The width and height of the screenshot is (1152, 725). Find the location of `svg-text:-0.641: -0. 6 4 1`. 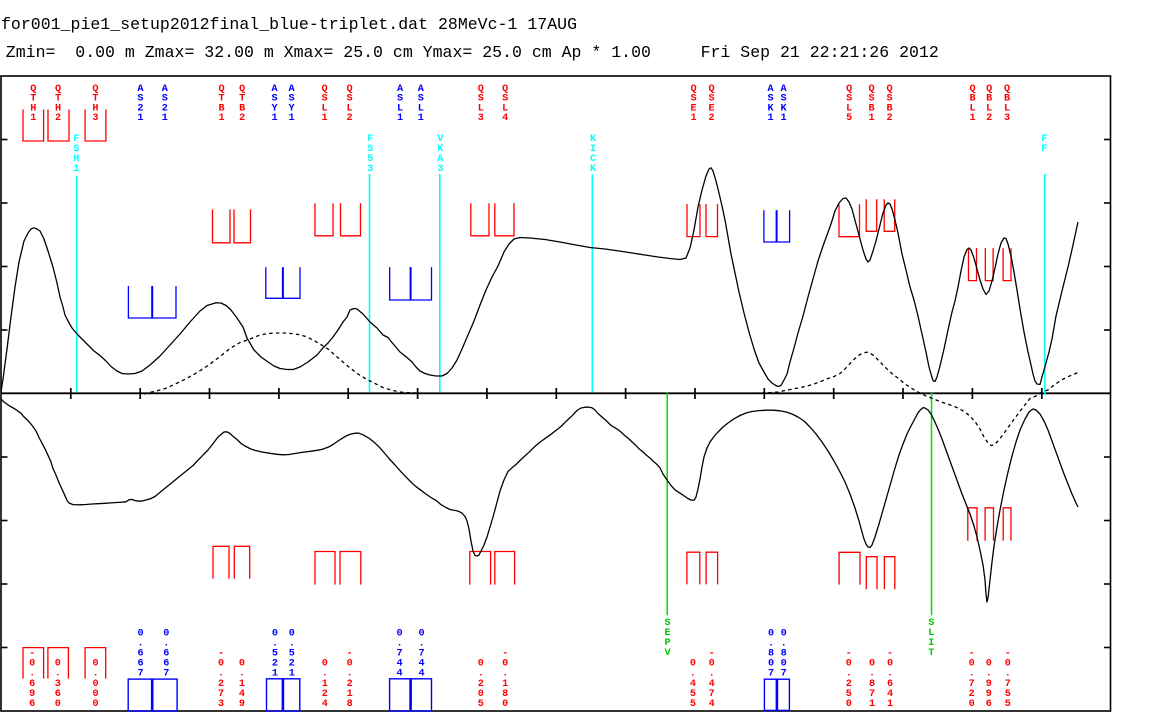

svg-text:-0.641: -0. 6 4 1 is located at coordinates (890, 679).